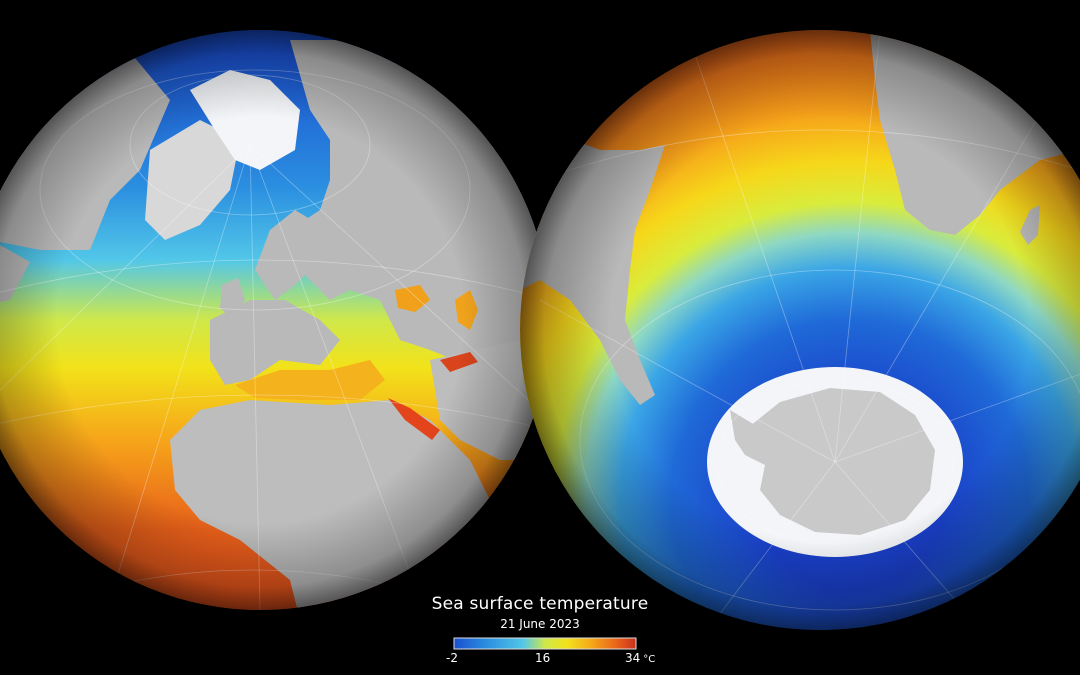 This screenshot has width=1080, height=675. What do you see at coordinates (540, 604) in the screenshot?
I see `legend-title: Sea surface temperature` at bounding box center [540, 604].